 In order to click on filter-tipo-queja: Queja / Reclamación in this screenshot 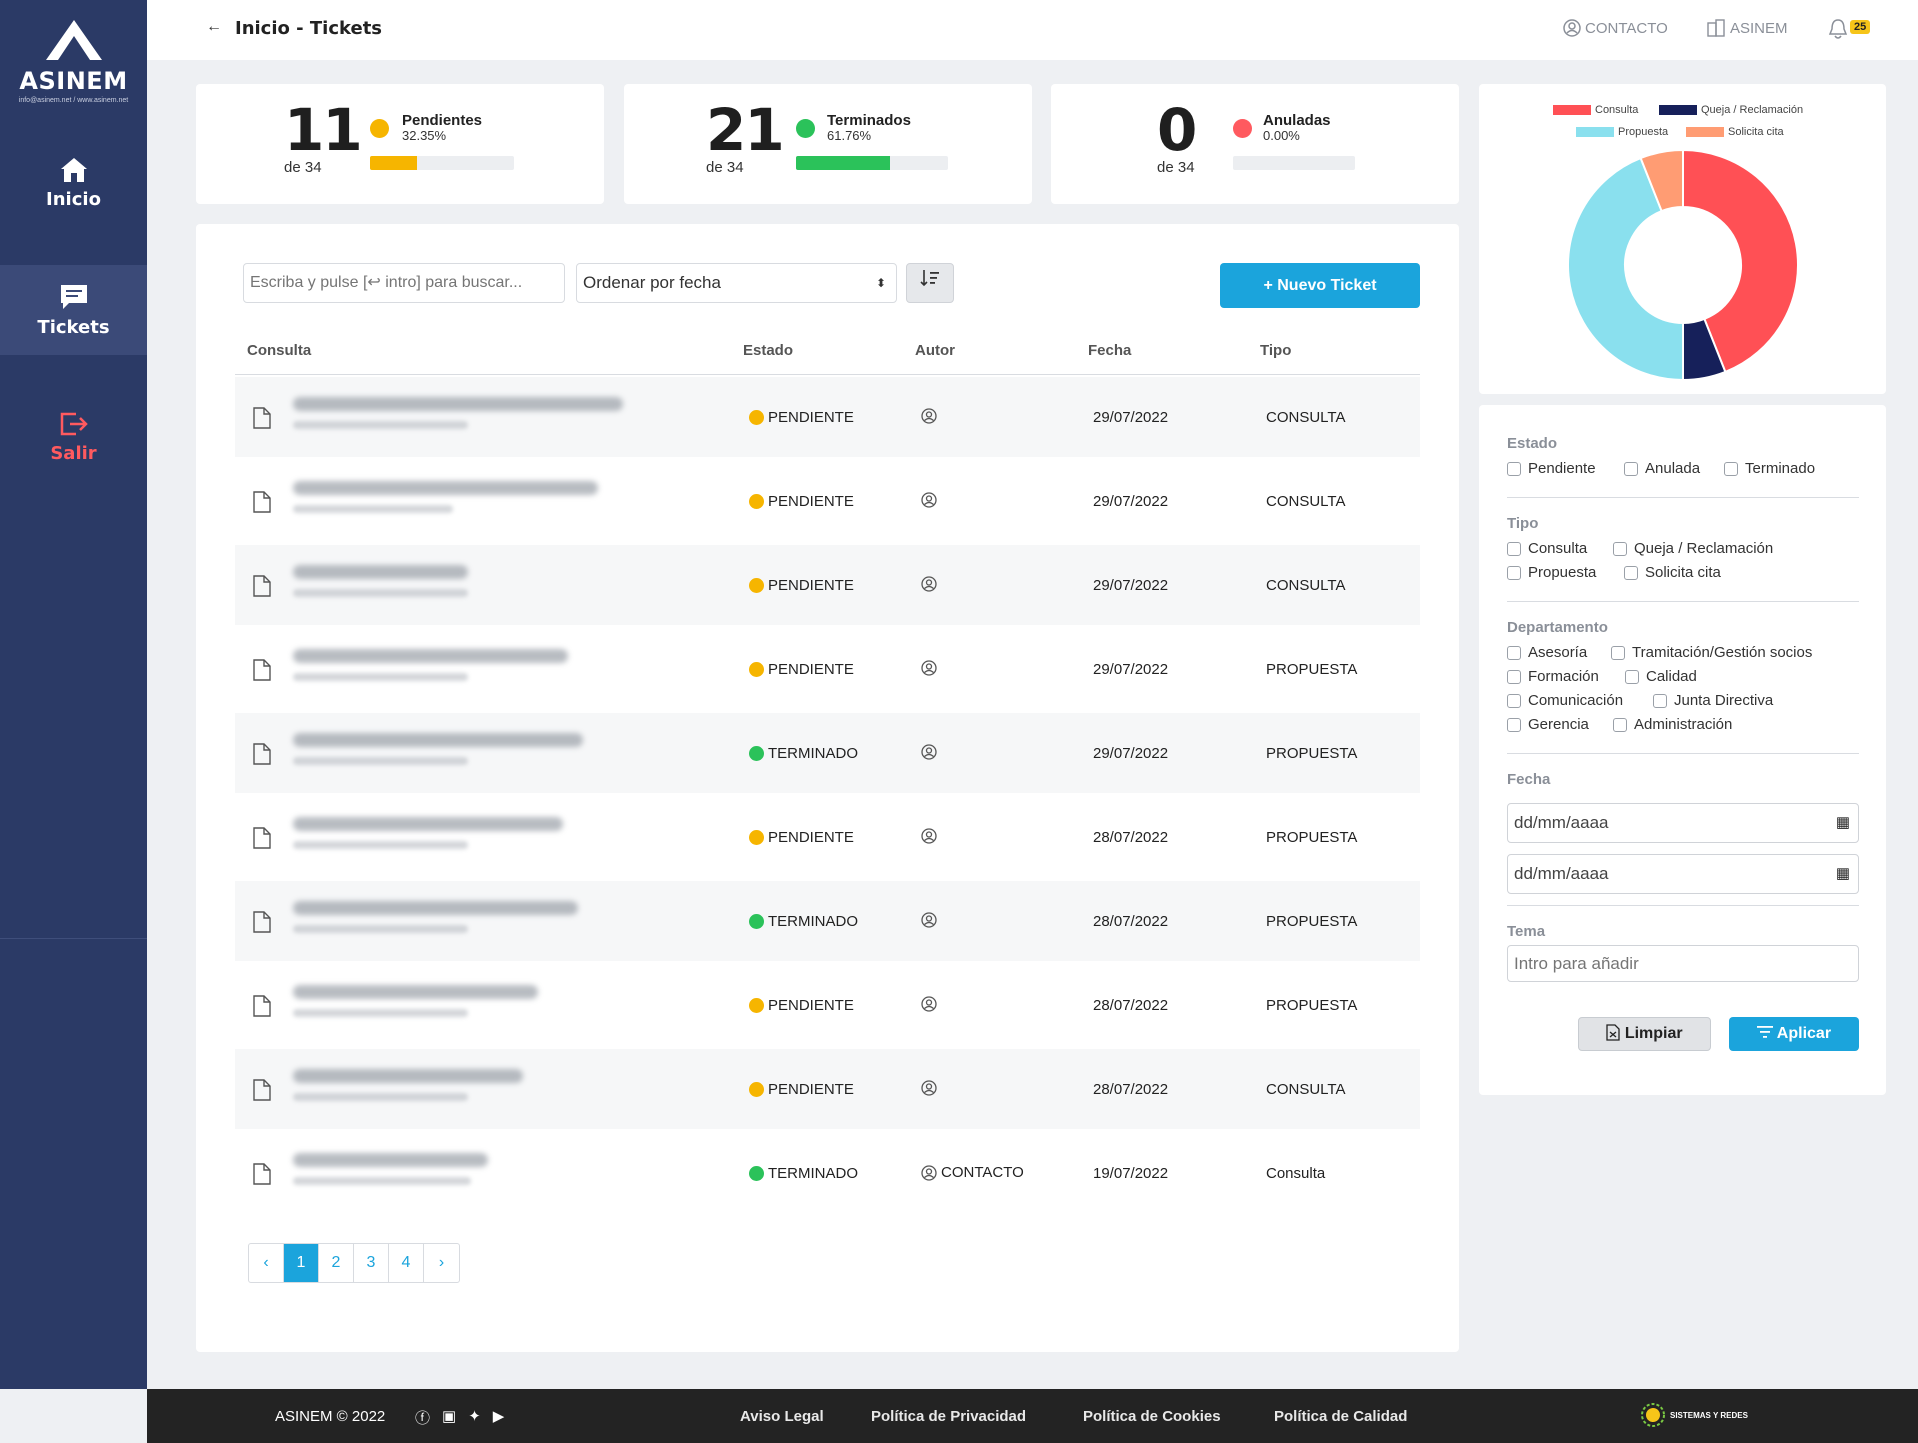, I will do `click(1693, 548)`.